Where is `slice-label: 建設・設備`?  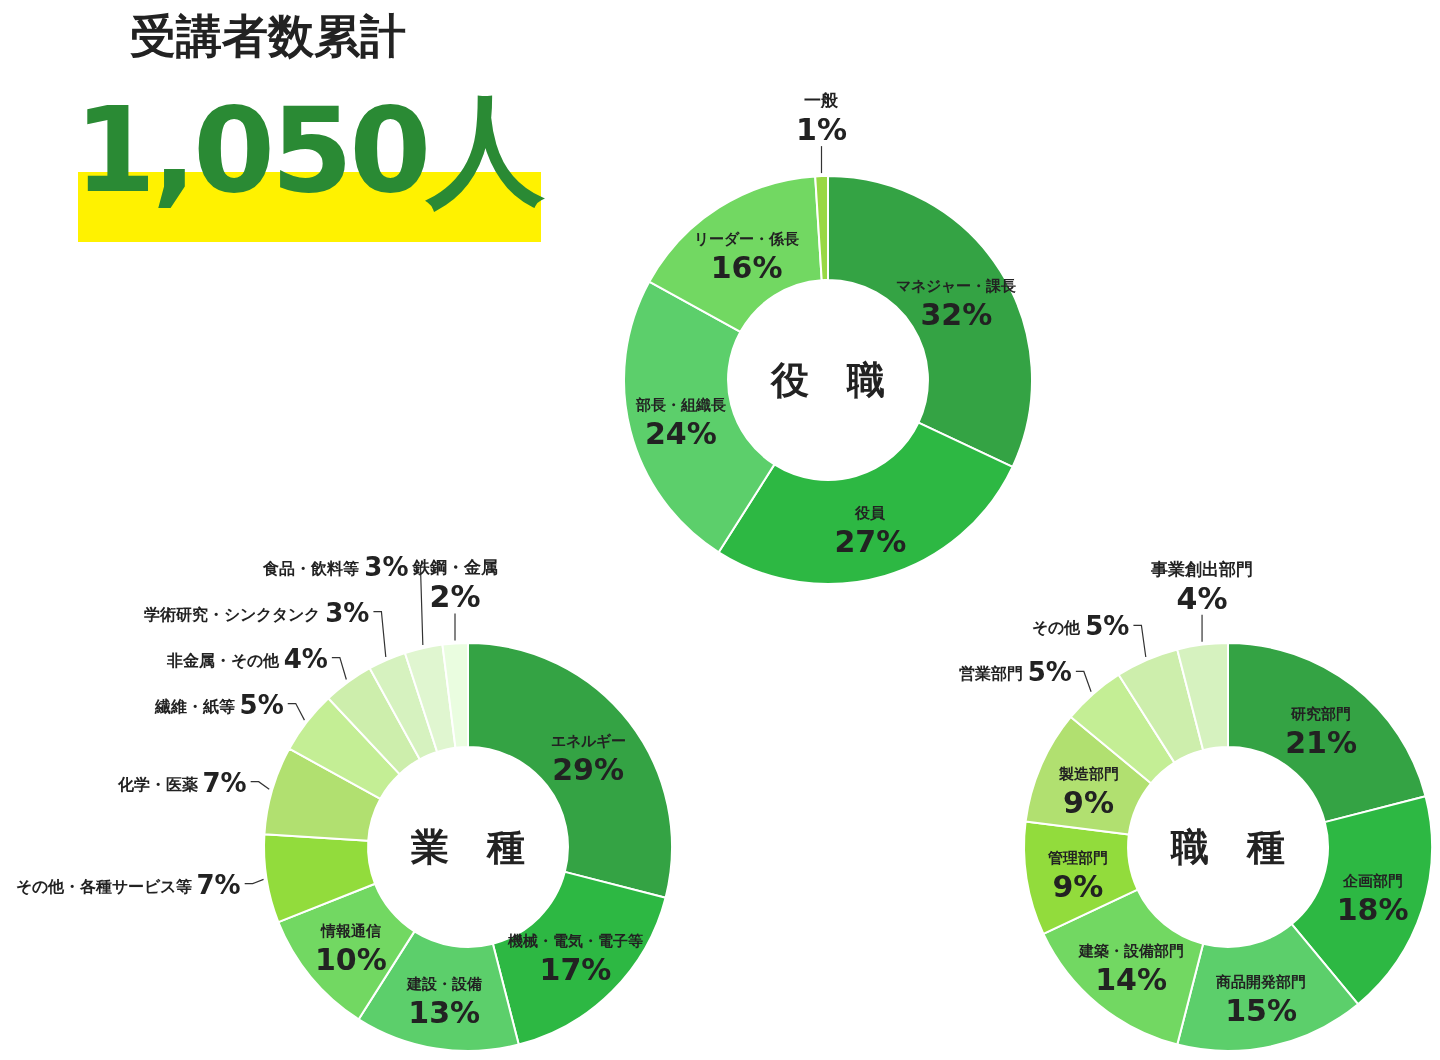
slice-label: 建設・設備 is located at coordinates (443, 984).